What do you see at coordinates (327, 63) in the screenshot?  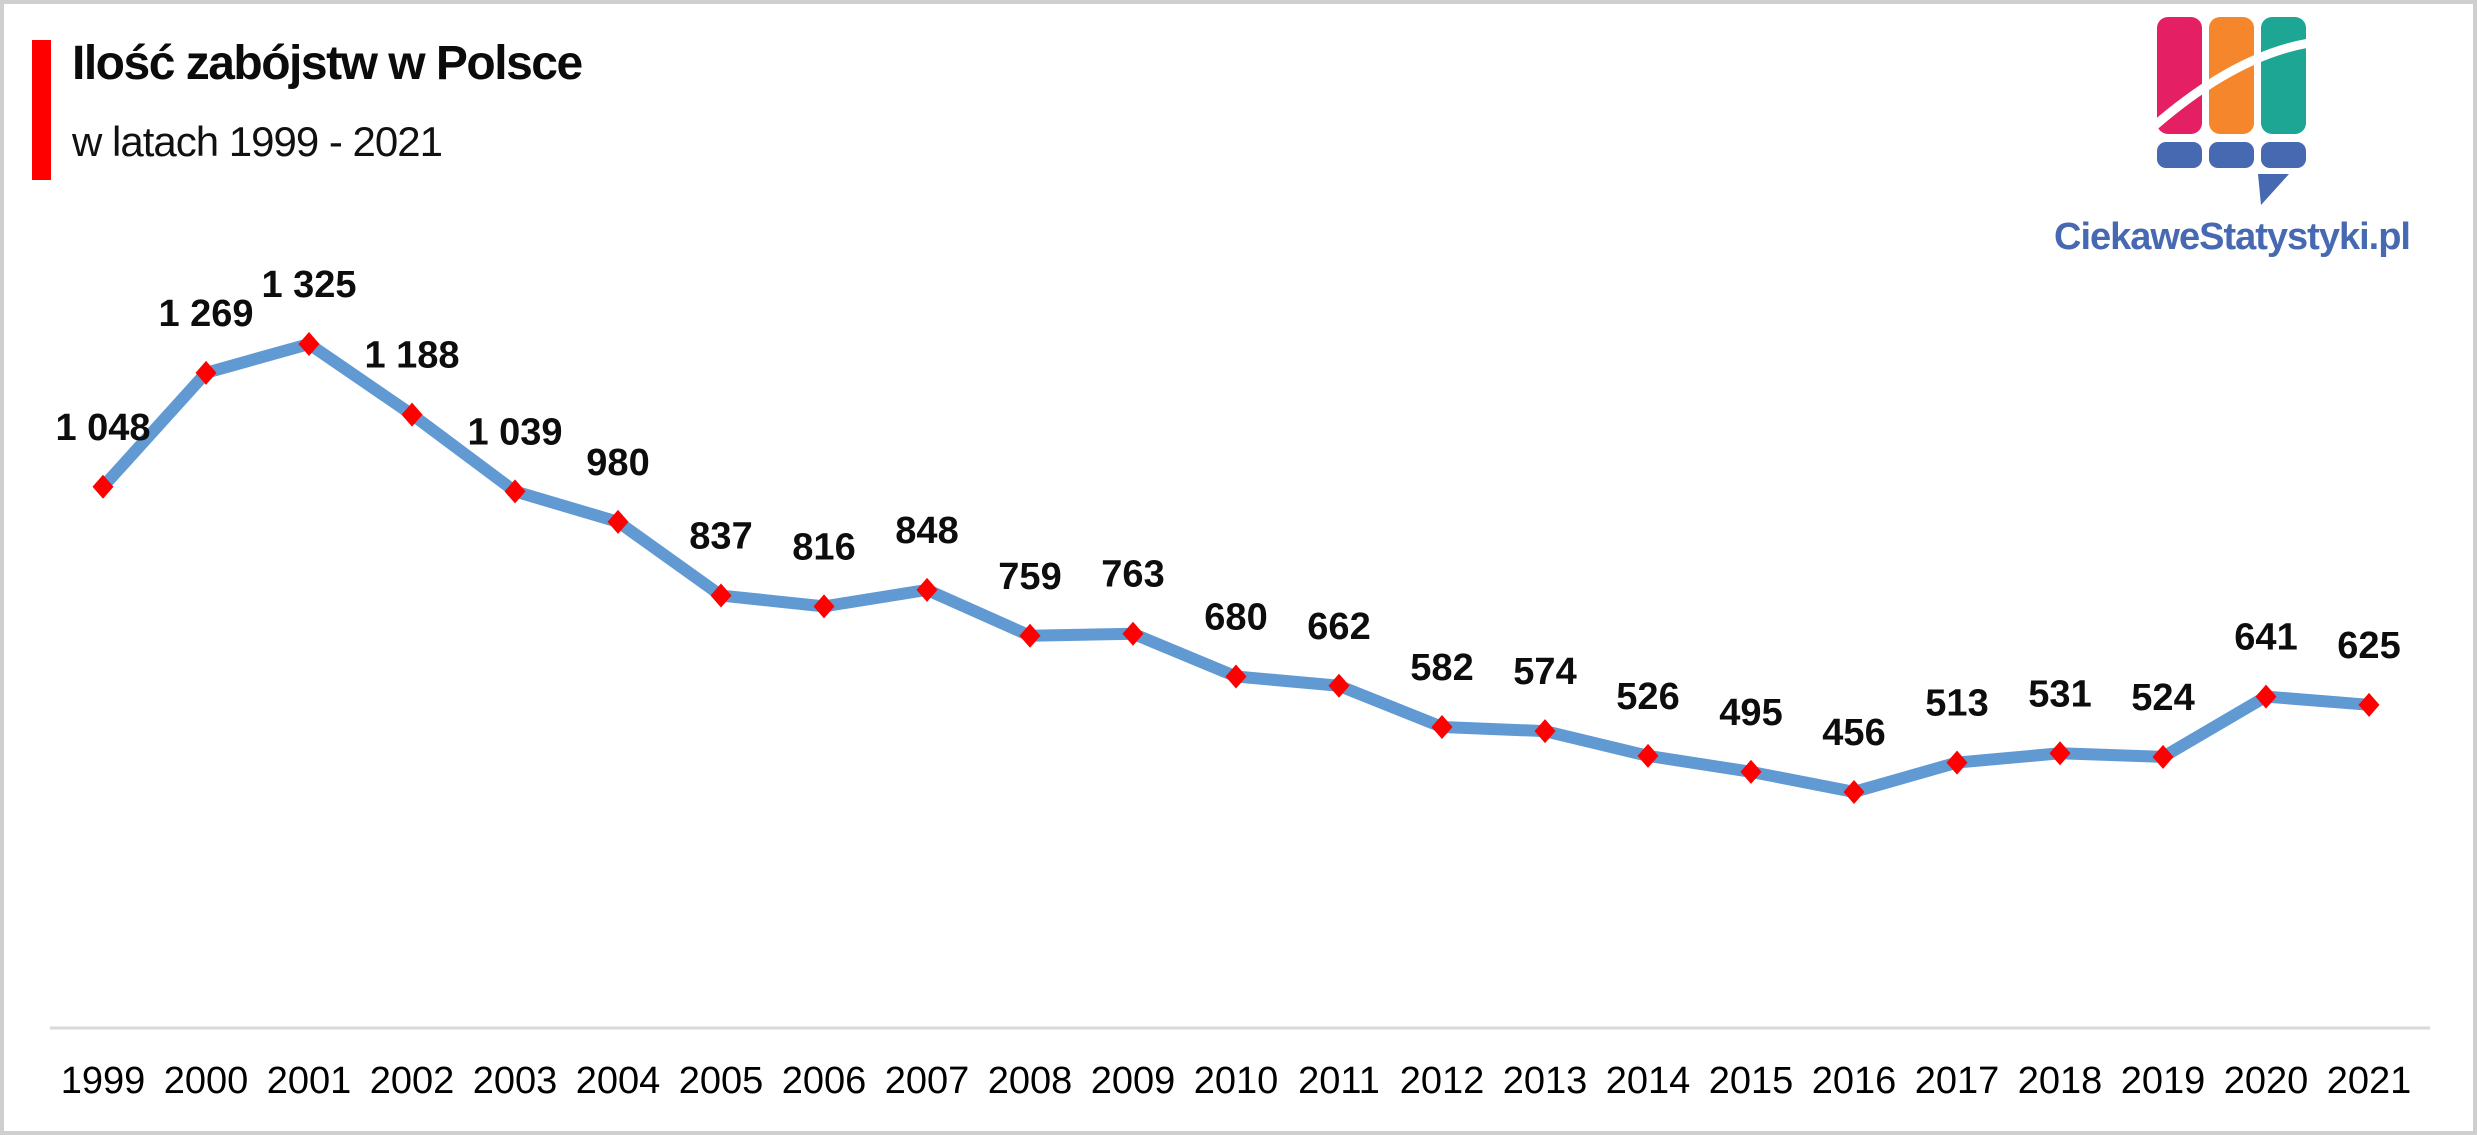 I see `chart-title: Ilość zabójstw w Polsce` at bounding box center [327, 63].